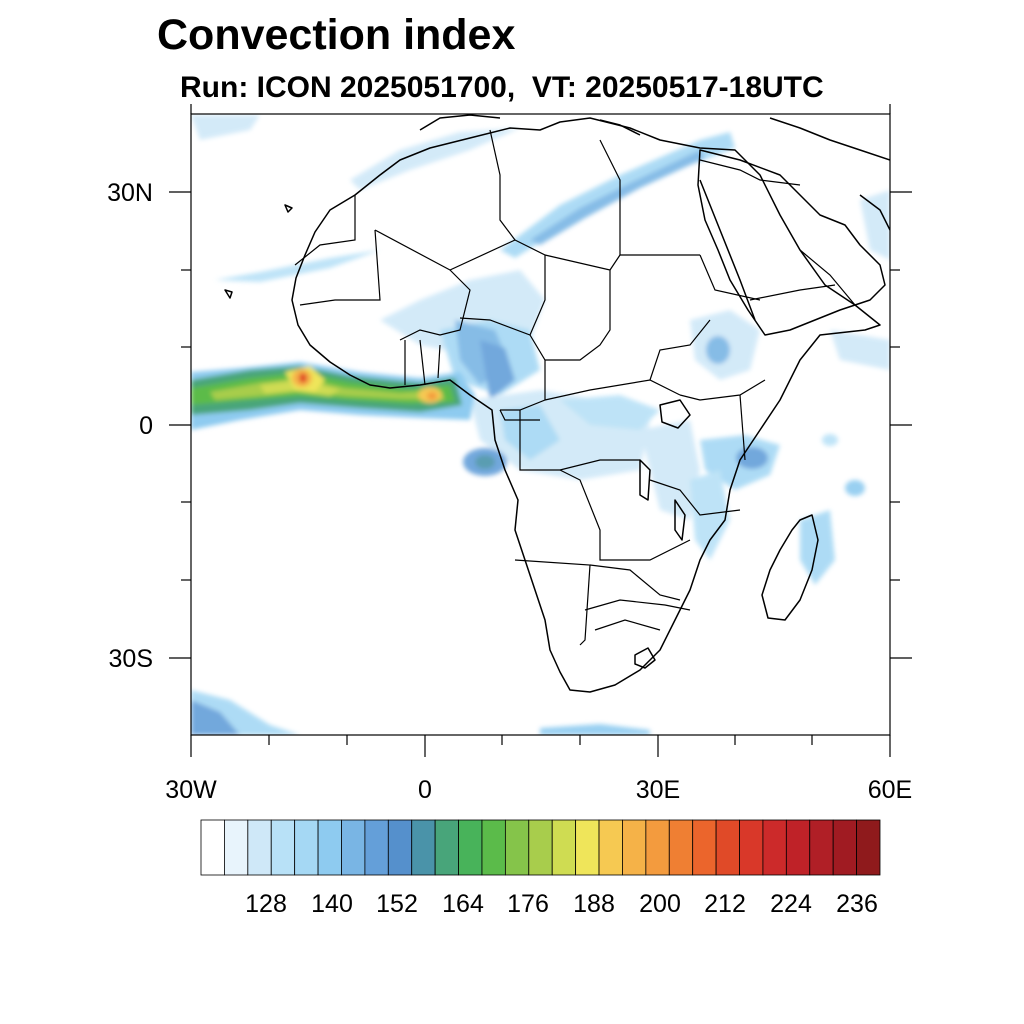 The width and height of the screenshot is (1024, 1024). What do you see at coordinates (502, 87) in the screenshot?
I see `chart-subtitle: Run: ICON 2025051700, VT: 20250517-18UTC` at bounding box center [502, 87].